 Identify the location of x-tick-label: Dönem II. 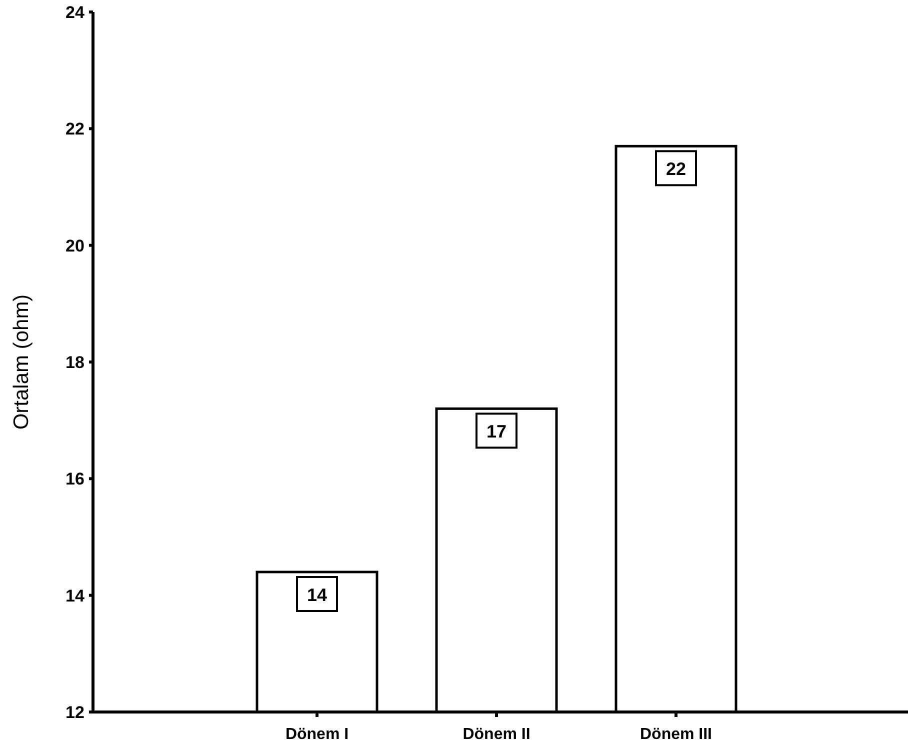
(496, 734).